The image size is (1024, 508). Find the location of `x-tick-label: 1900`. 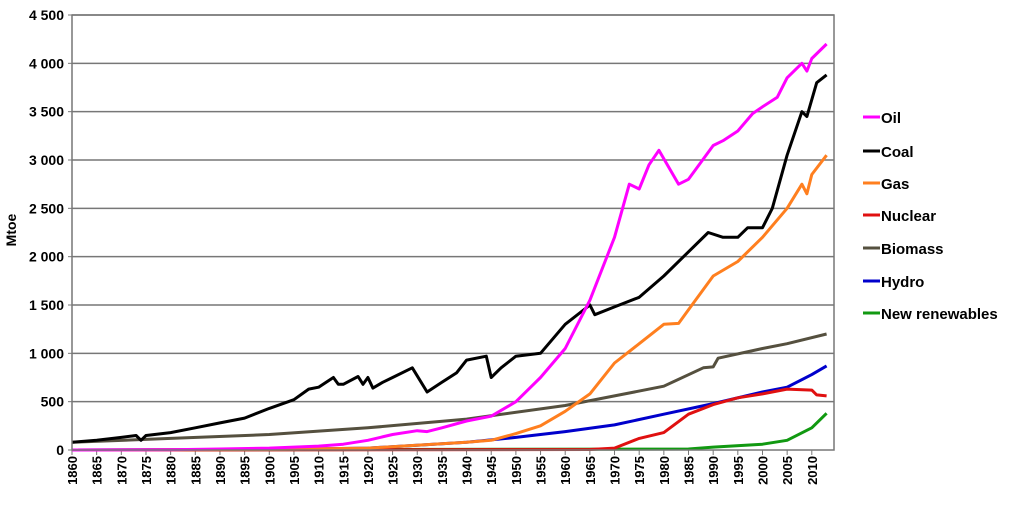

x-tick-label: 1900 is located at coordinates (269, 470).